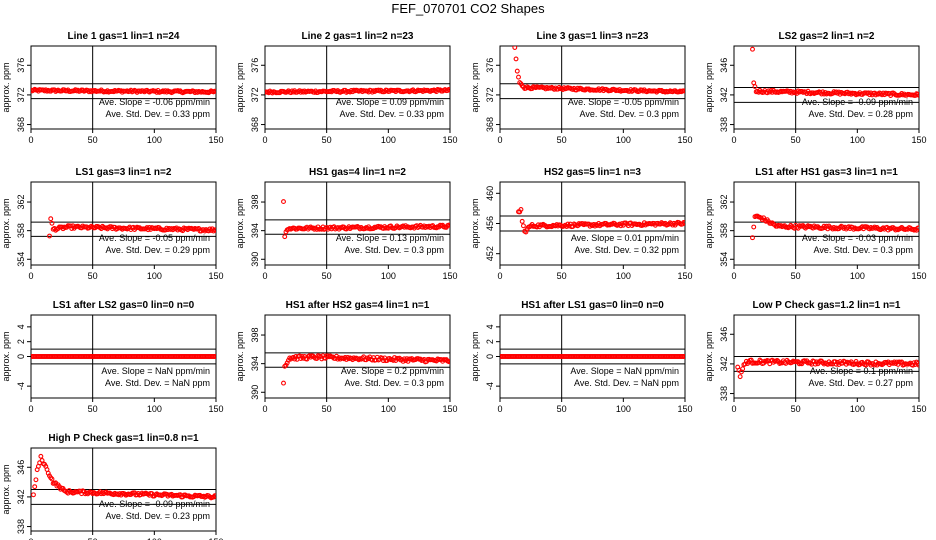  Describe the element at coordinates (123, 438) in the screenshot. I see `panel-title: High P Check gas=1 lin=0.8 n=1` at that location.